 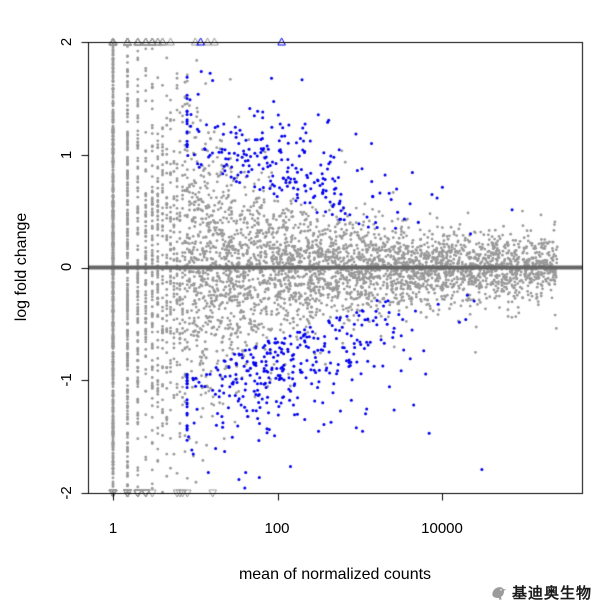 What do you see at coordinates (335, 574) in the screenshot?
I see `x-axis-title: mean of normalized counts` at bounding box center [335, 574].